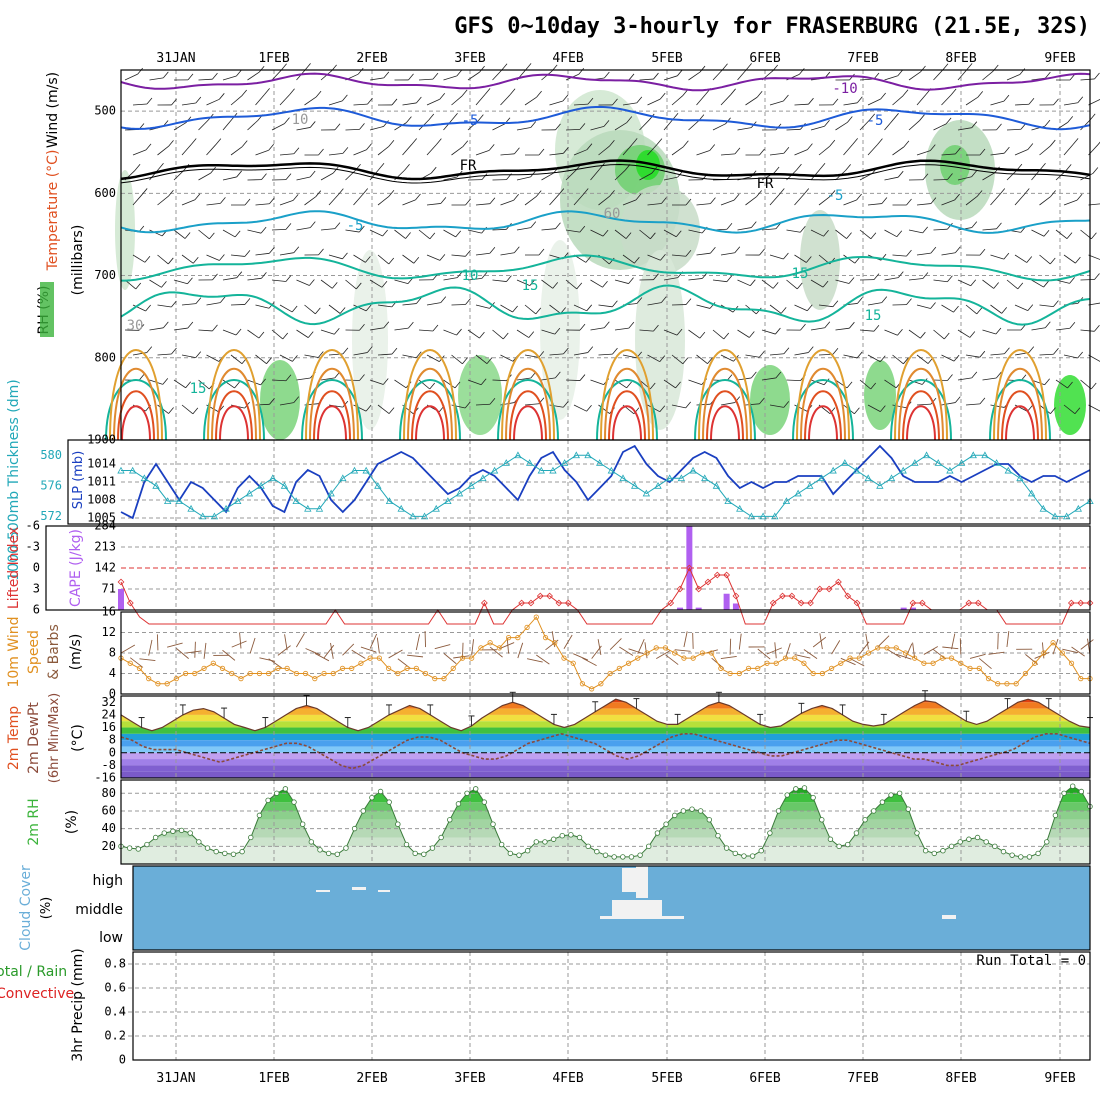  I want to click on tick-label: 0.6, so click(115, 988).